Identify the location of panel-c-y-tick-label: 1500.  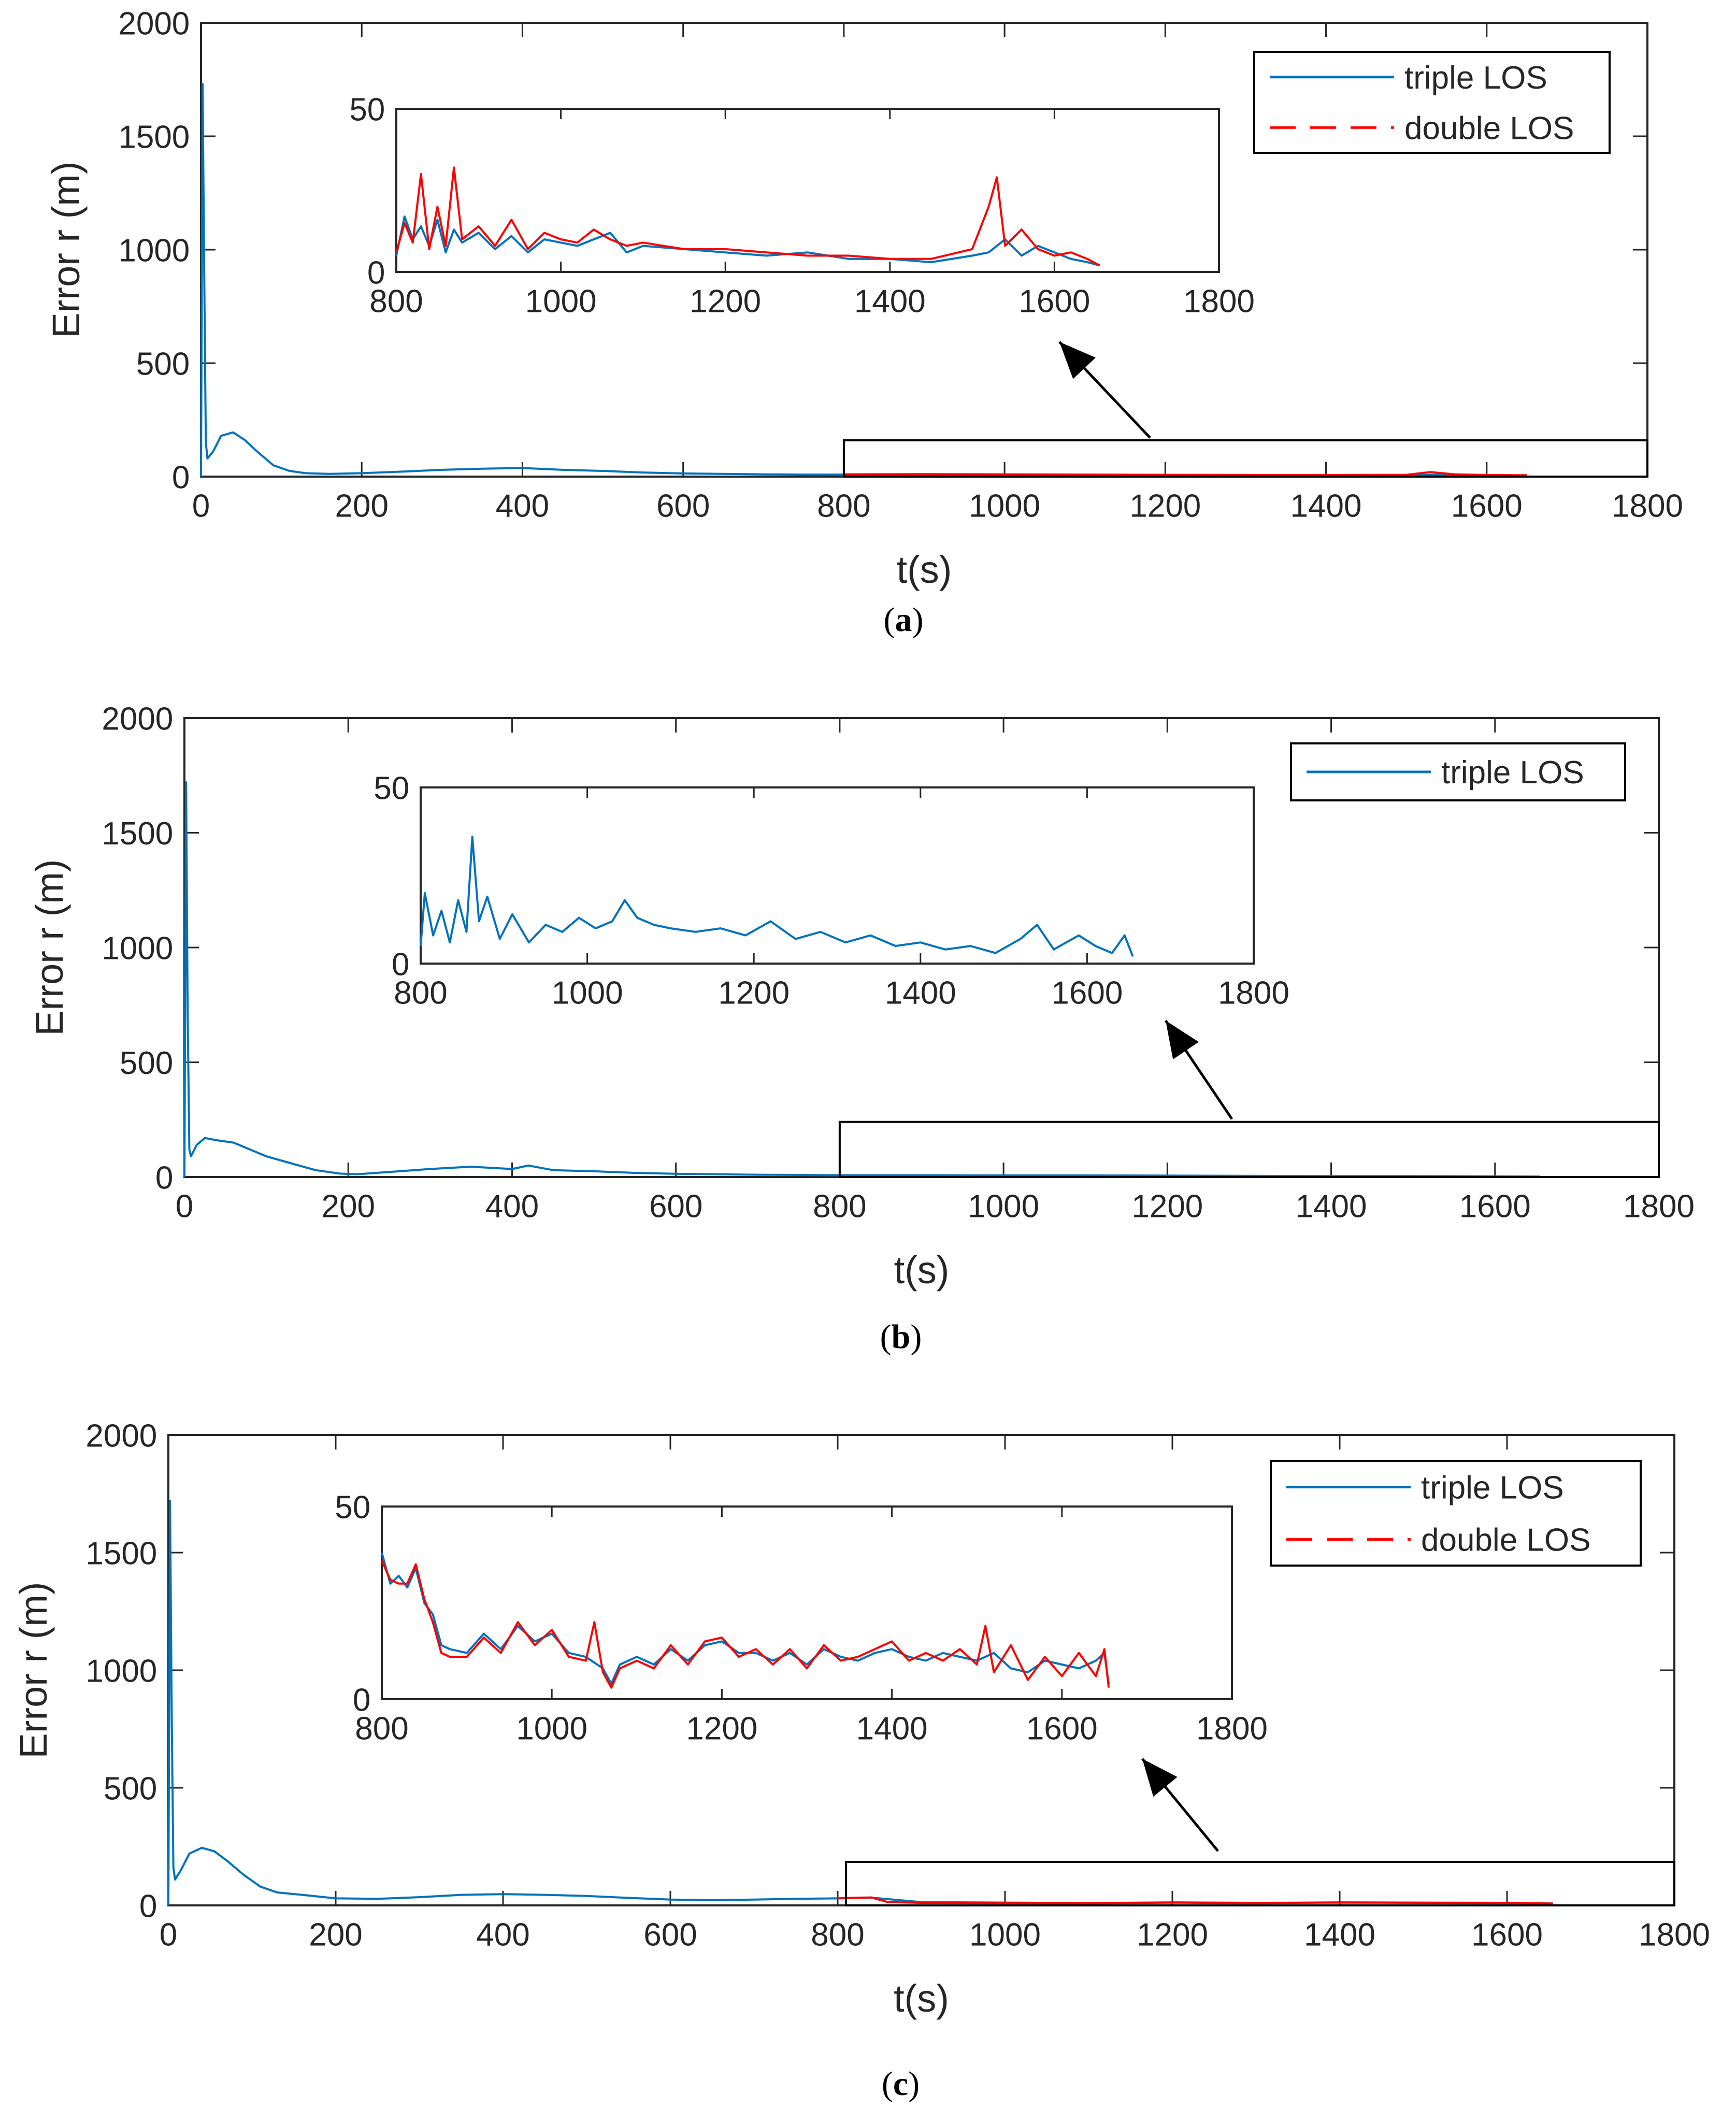
(121, 1554).